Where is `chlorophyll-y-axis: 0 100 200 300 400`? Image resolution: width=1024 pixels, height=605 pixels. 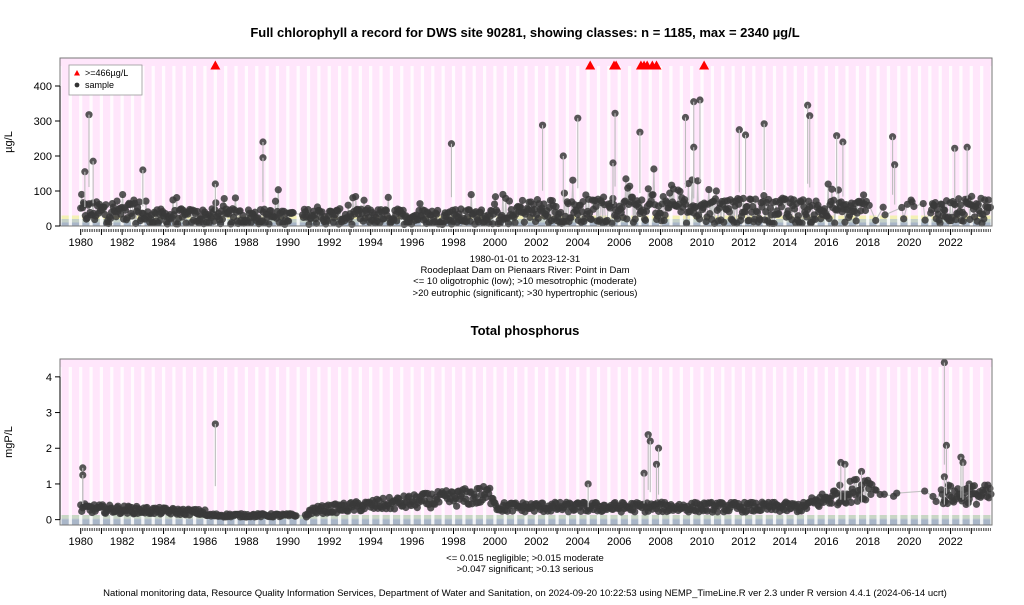 chlorophyll-y-axis: 0 100 200 300 400 is located at coordinates (47, 157).